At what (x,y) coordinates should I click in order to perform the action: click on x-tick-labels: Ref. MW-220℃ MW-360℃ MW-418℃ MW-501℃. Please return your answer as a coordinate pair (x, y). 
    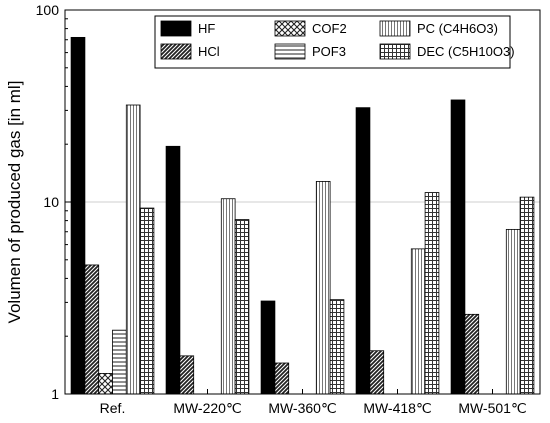
    Looking at the image, I should click on (313, 408).